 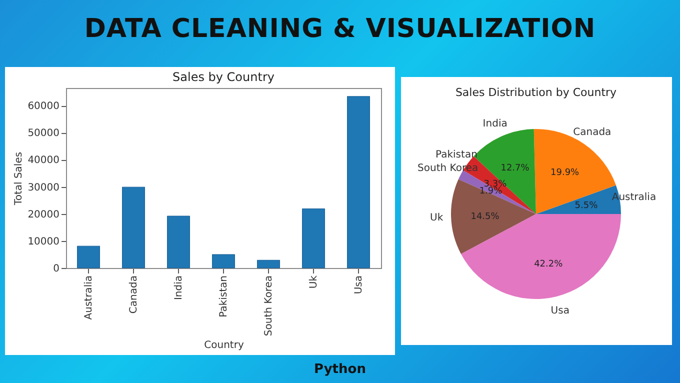 What do you see at coordinates (269, 306) in the screenshot?
I see `x-tick-label: South Korea` at bounding box center [269, 306].